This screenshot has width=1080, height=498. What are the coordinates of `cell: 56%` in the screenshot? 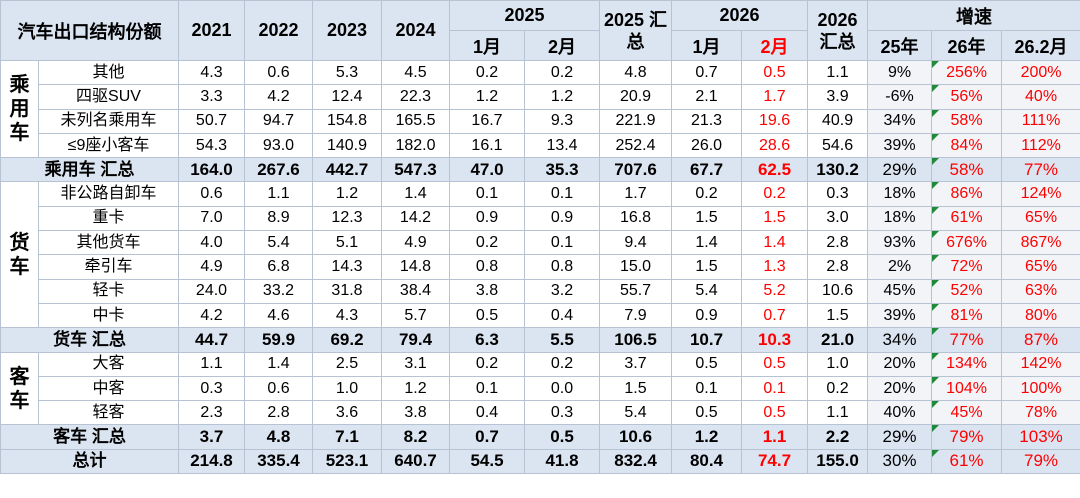 It's located at (967, 97).